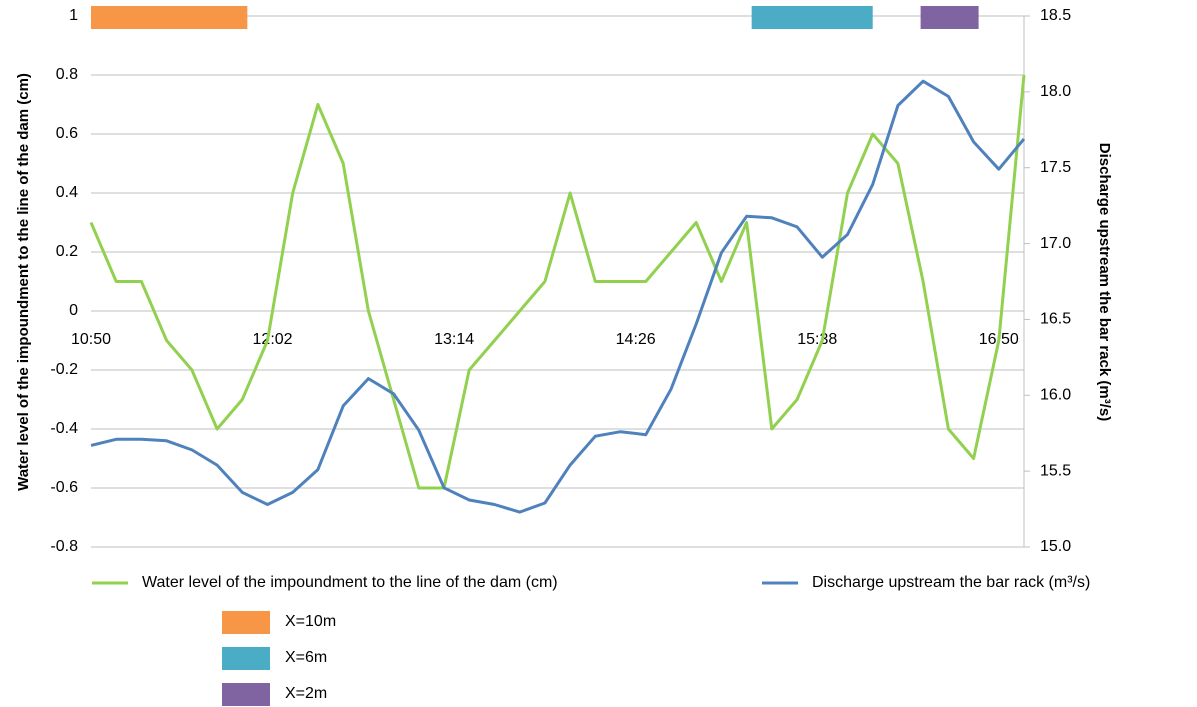  I want to click on y2-tick-label: 18.5, so click(1055, 15).